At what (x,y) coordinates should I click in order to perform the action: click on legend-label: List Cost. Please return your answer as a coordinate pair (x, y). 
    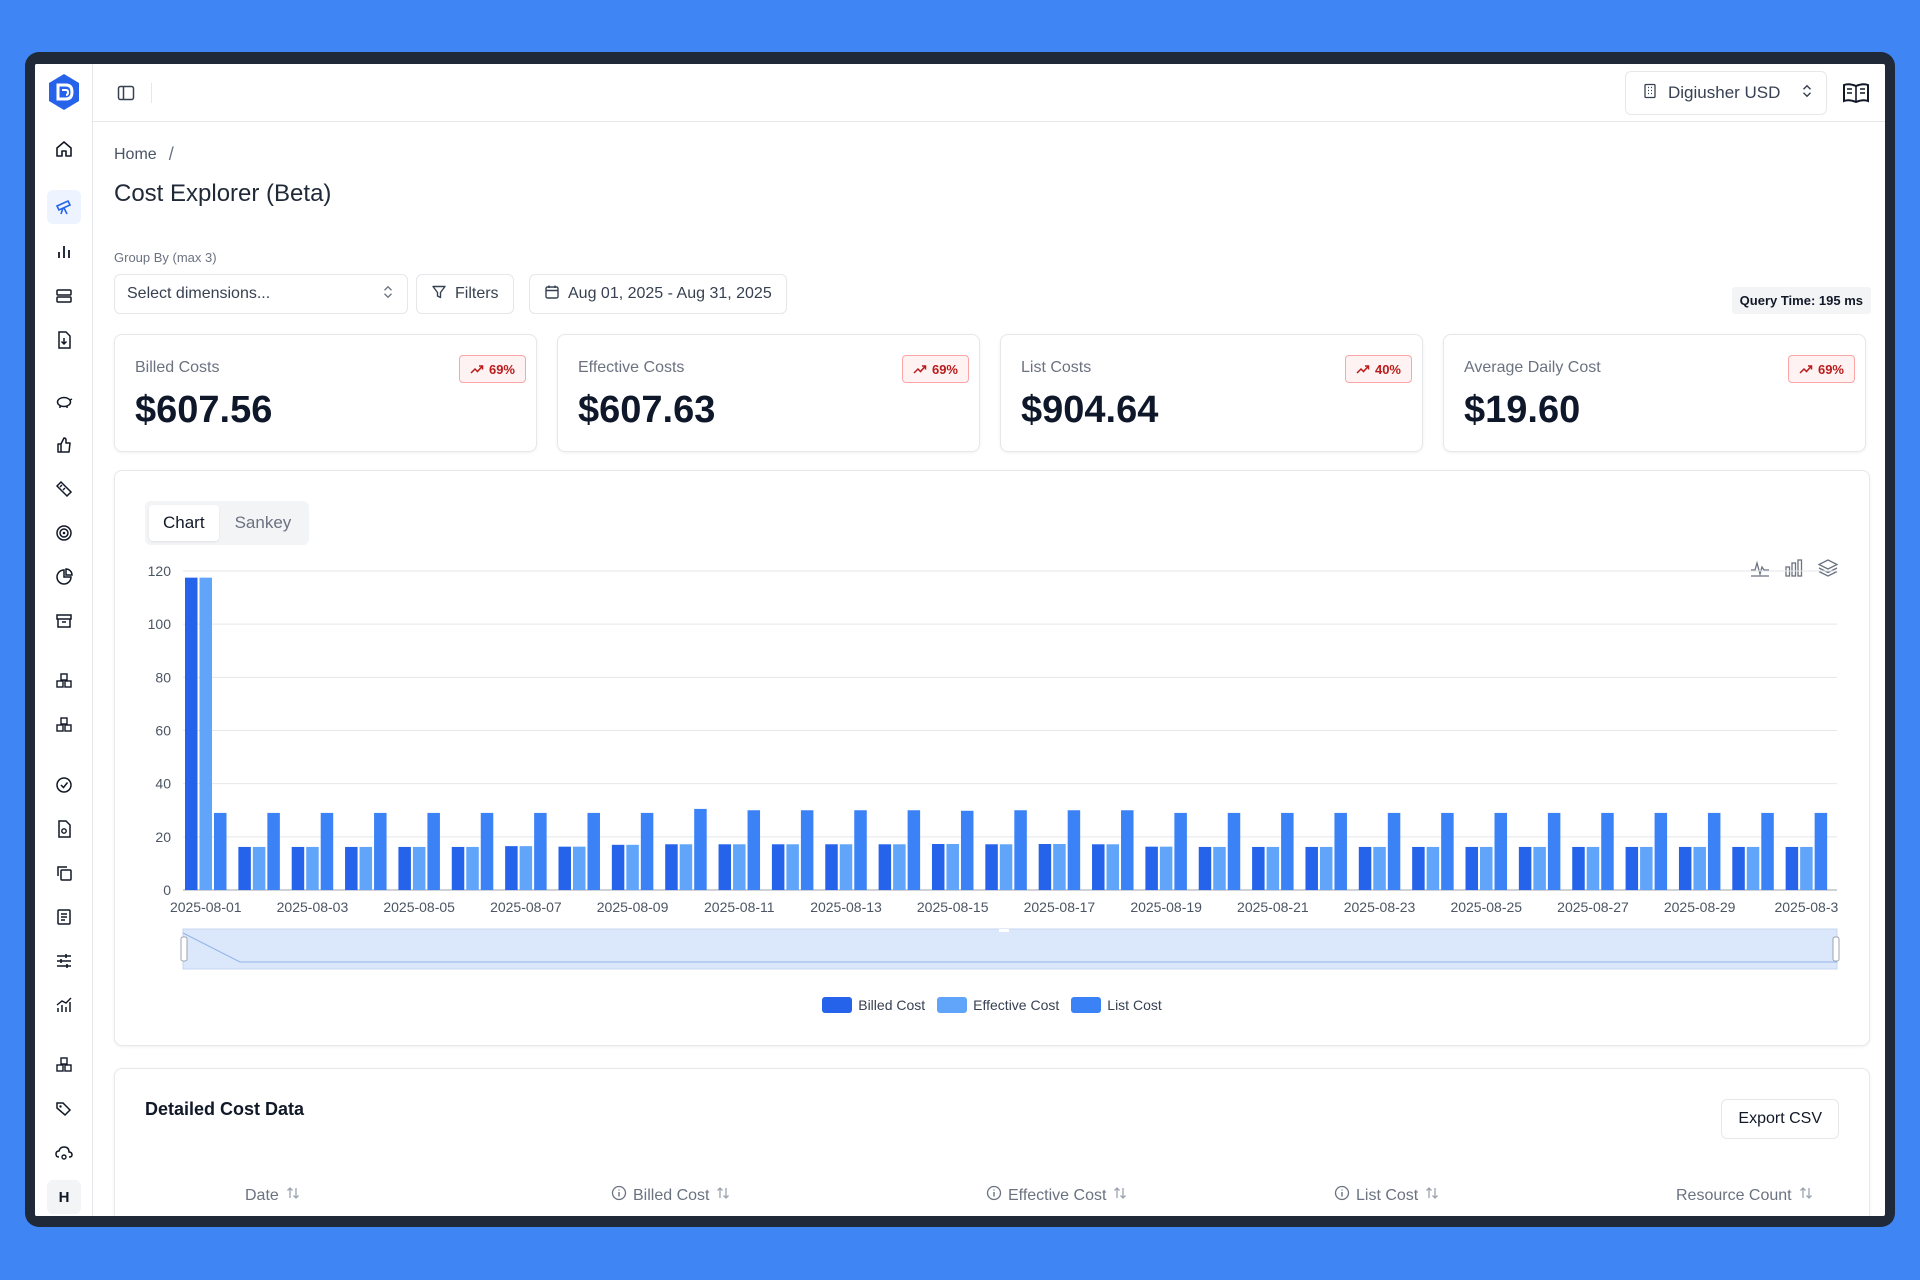
    Looking at the image, I should click on (1134, 1005).